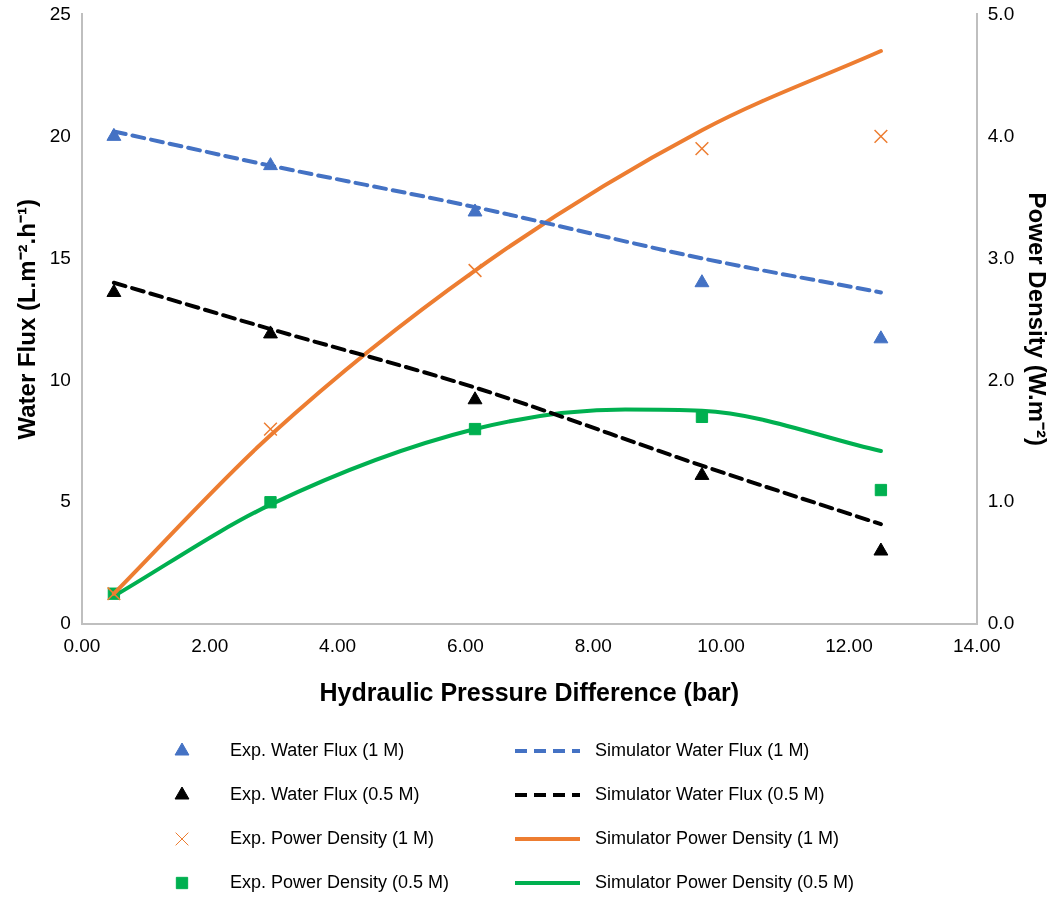 The height and width of the screenshot is (915, 1064). Describe the element at coordinates (977, 645) in the screenshot. I see `x-tick-label: 14.00` at that location.